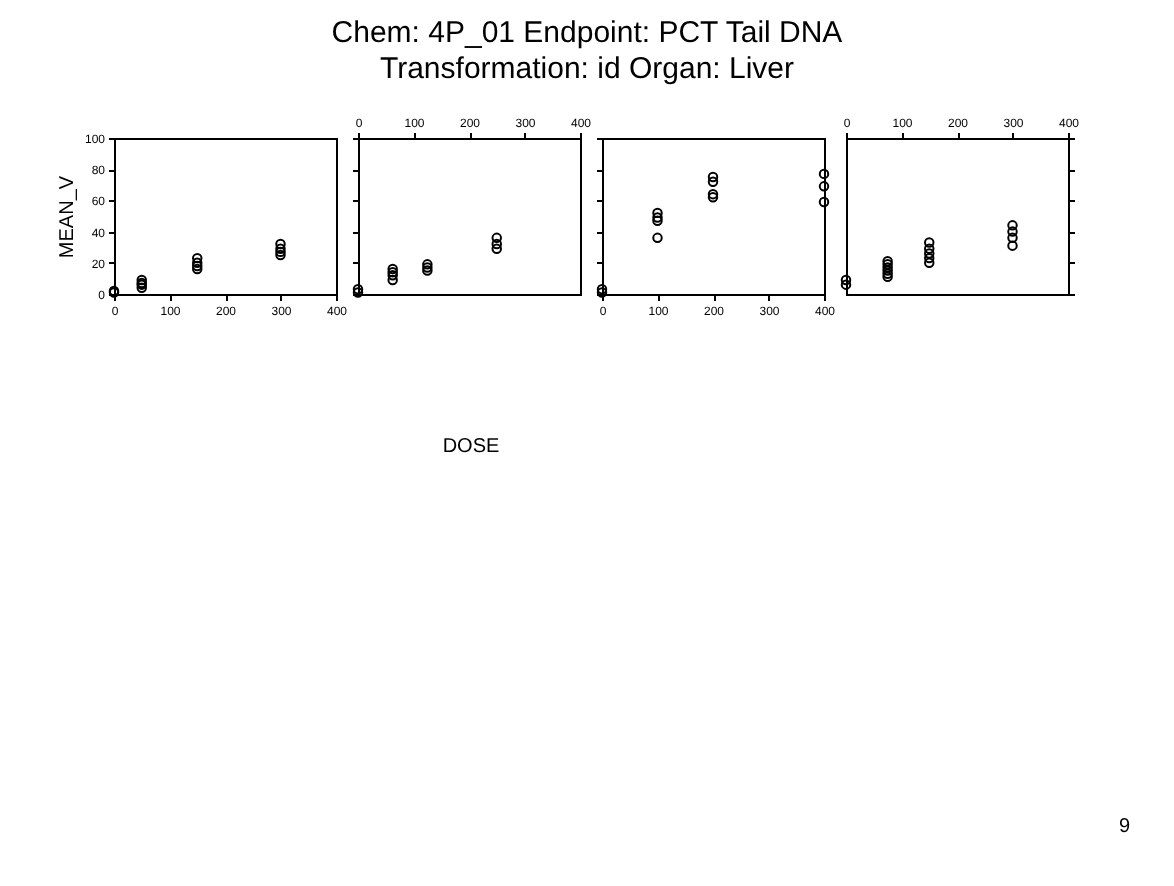  What do you see at coordinates (587, 52) in the screenshot?
I see `text: Chem: 4P_01 Endpoint: PCT Tail DNA Transformation: id Organ: Liver` at bounding box center [587, 52].